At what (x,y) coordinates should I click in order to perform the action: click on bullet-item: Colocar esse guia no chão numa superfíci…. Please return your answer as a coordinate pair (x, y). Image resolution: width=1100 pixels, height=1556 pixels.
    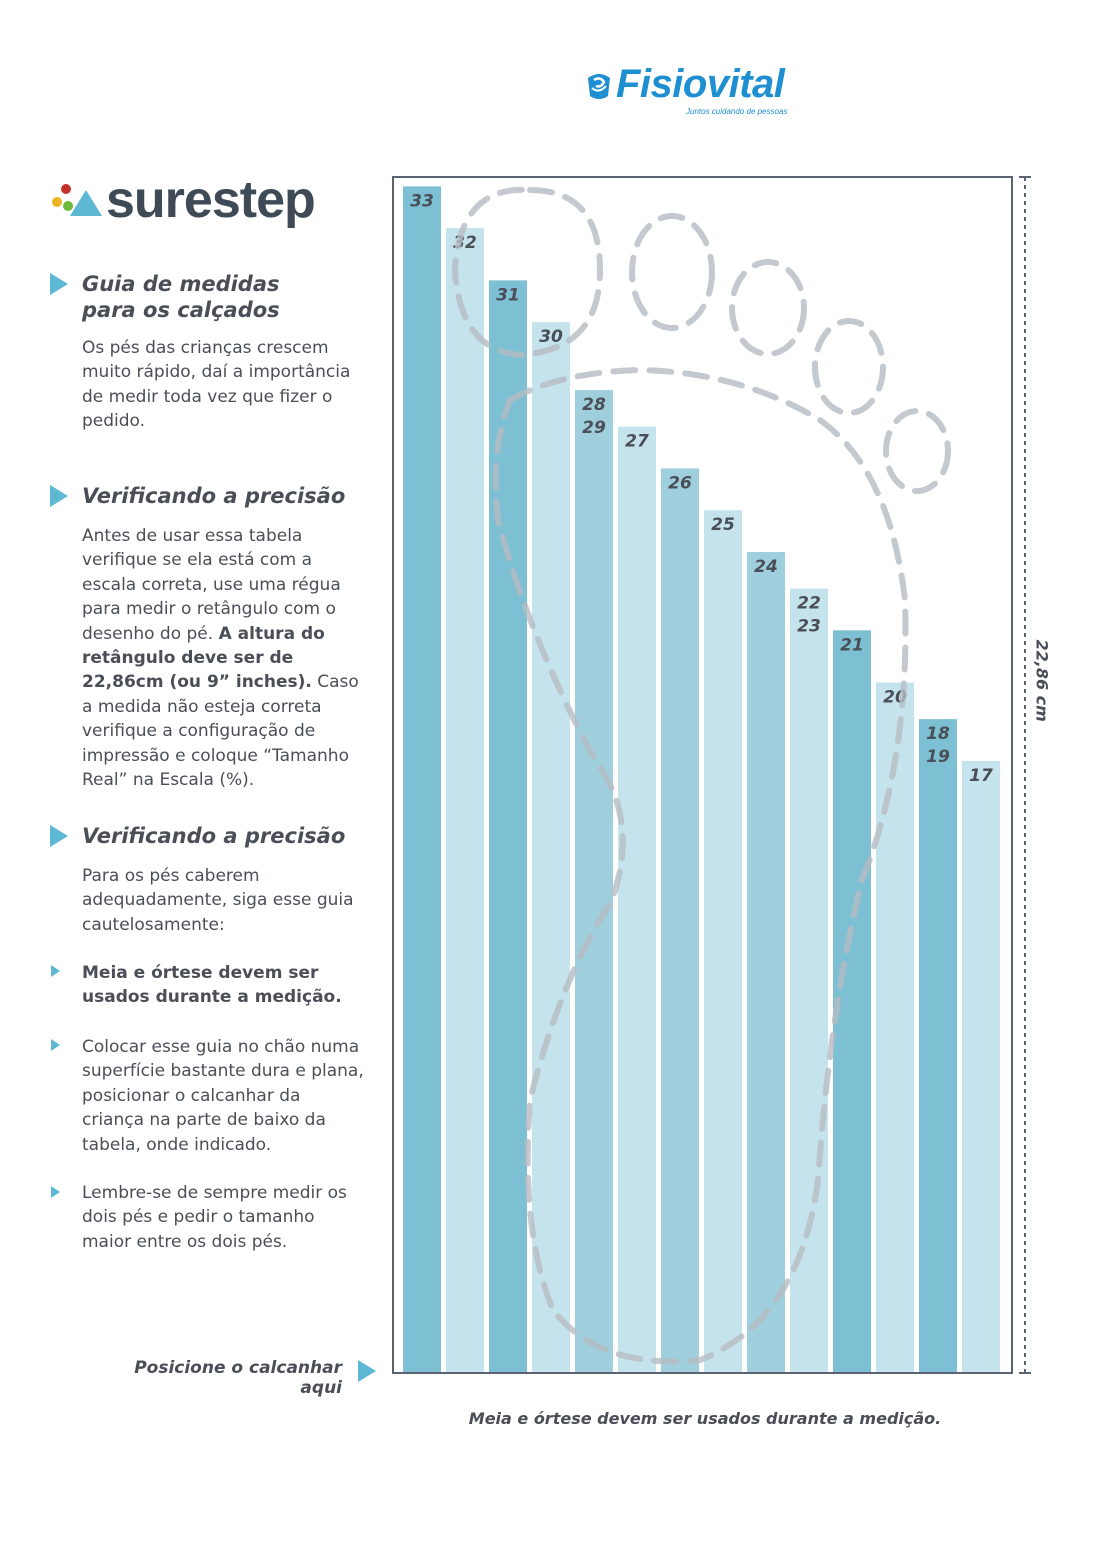
    Looking at the image, I should click on (223, 1096).